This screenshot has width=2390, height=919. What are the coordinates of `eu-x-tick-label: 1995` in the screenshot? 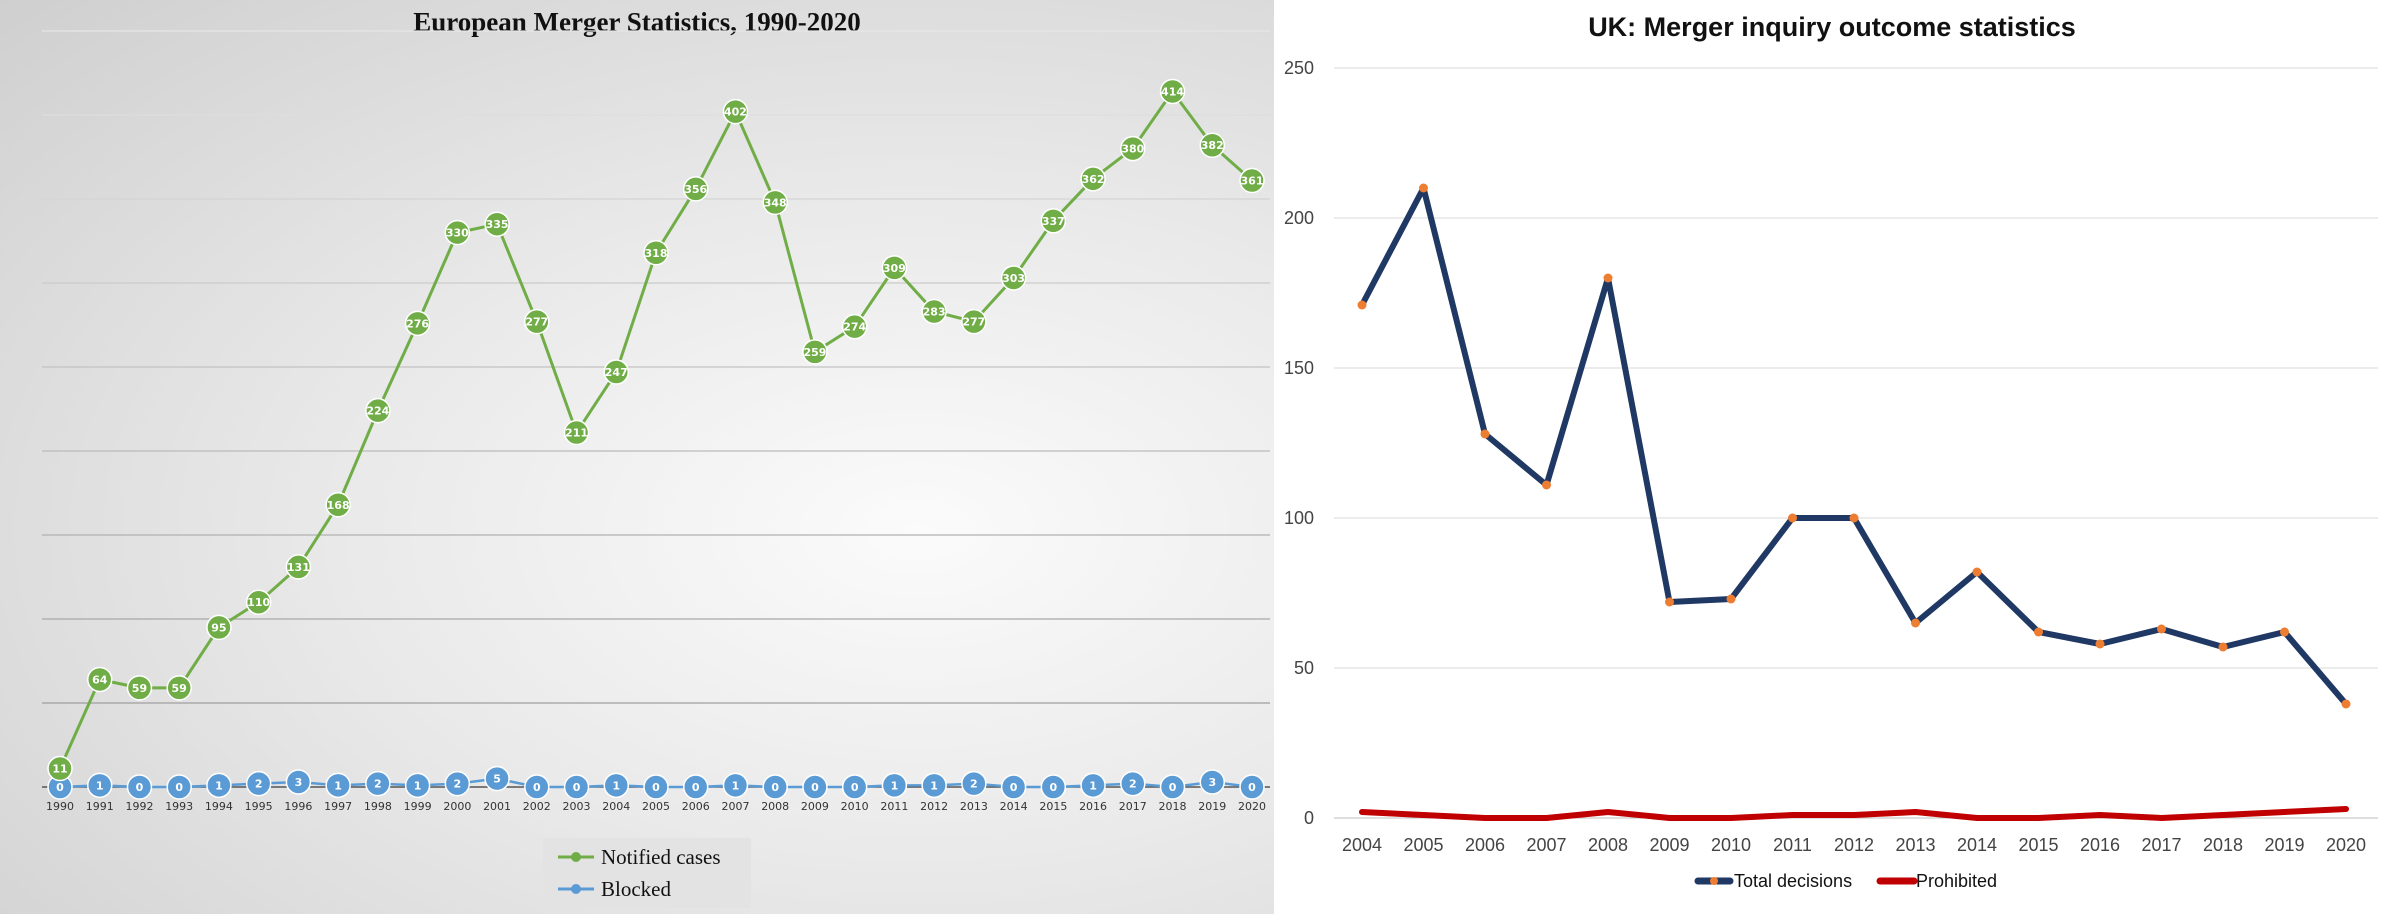 It's located at (259, 806).